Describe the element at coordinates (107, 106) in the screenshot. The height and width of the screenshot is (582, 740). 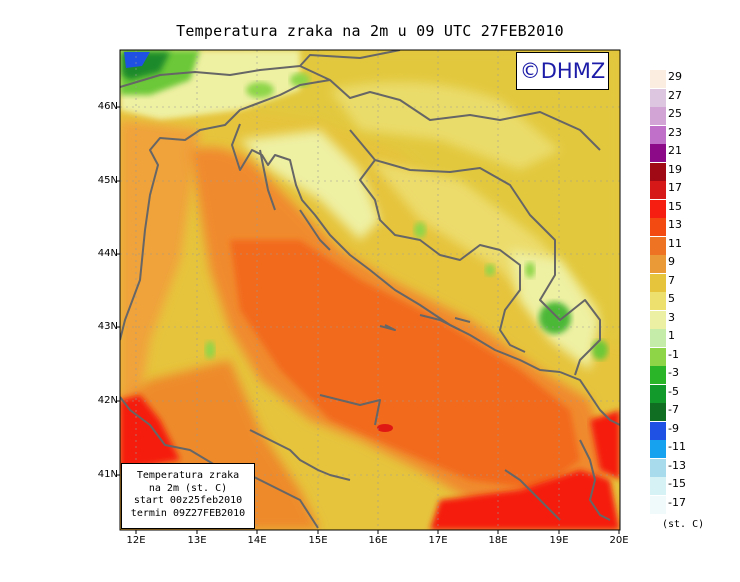
I see `lat-label-46n: 46N` at that location.